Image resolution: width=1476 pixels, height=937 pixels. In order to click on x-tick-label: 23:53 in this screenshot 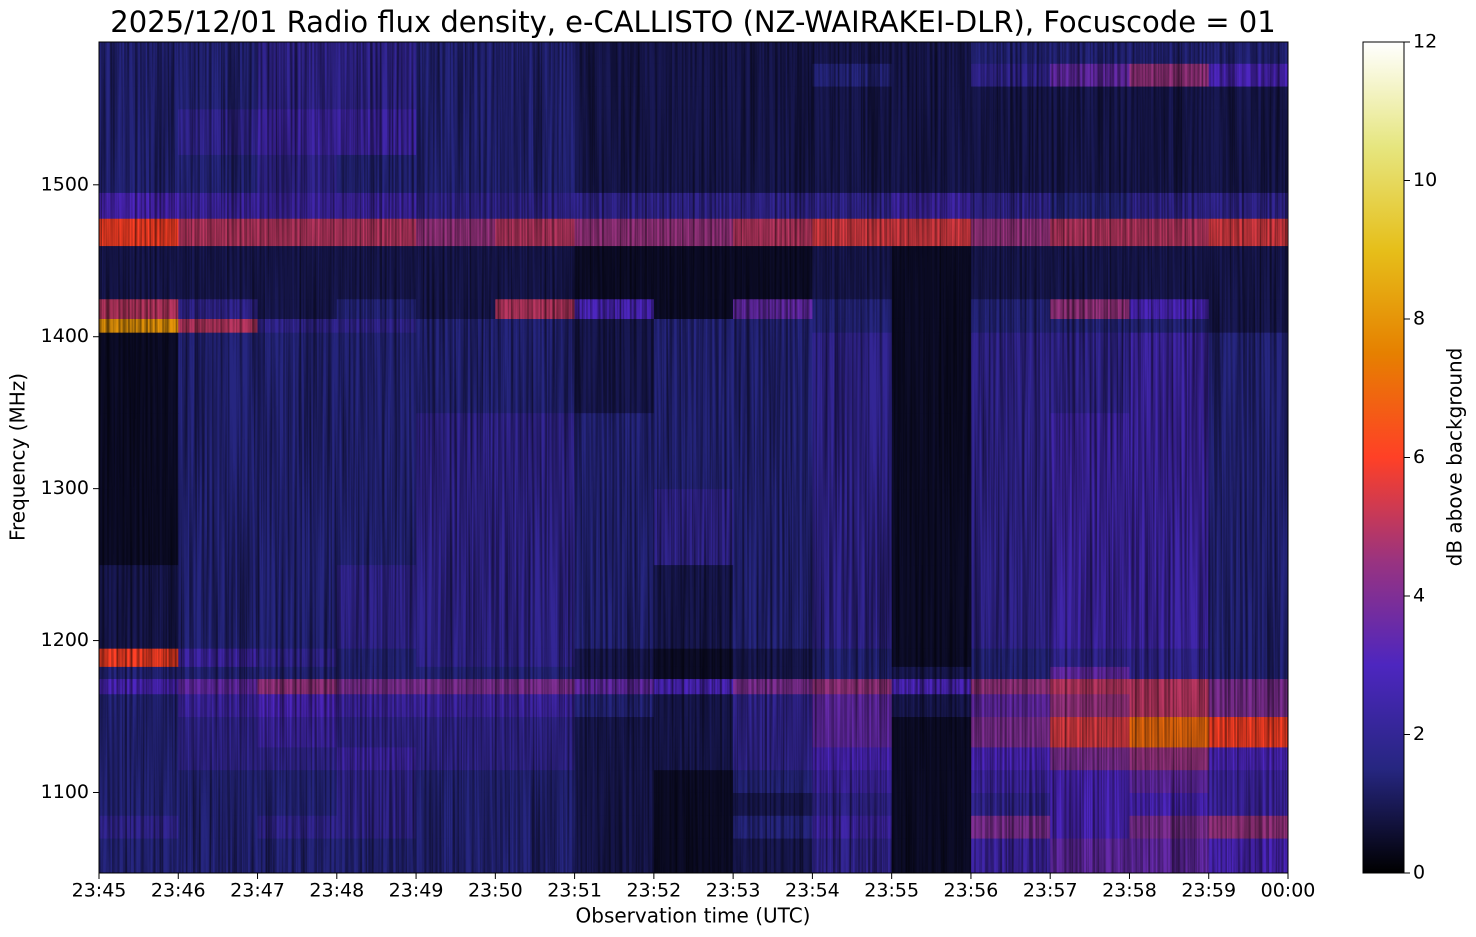, I will do `click(733, 891)`.